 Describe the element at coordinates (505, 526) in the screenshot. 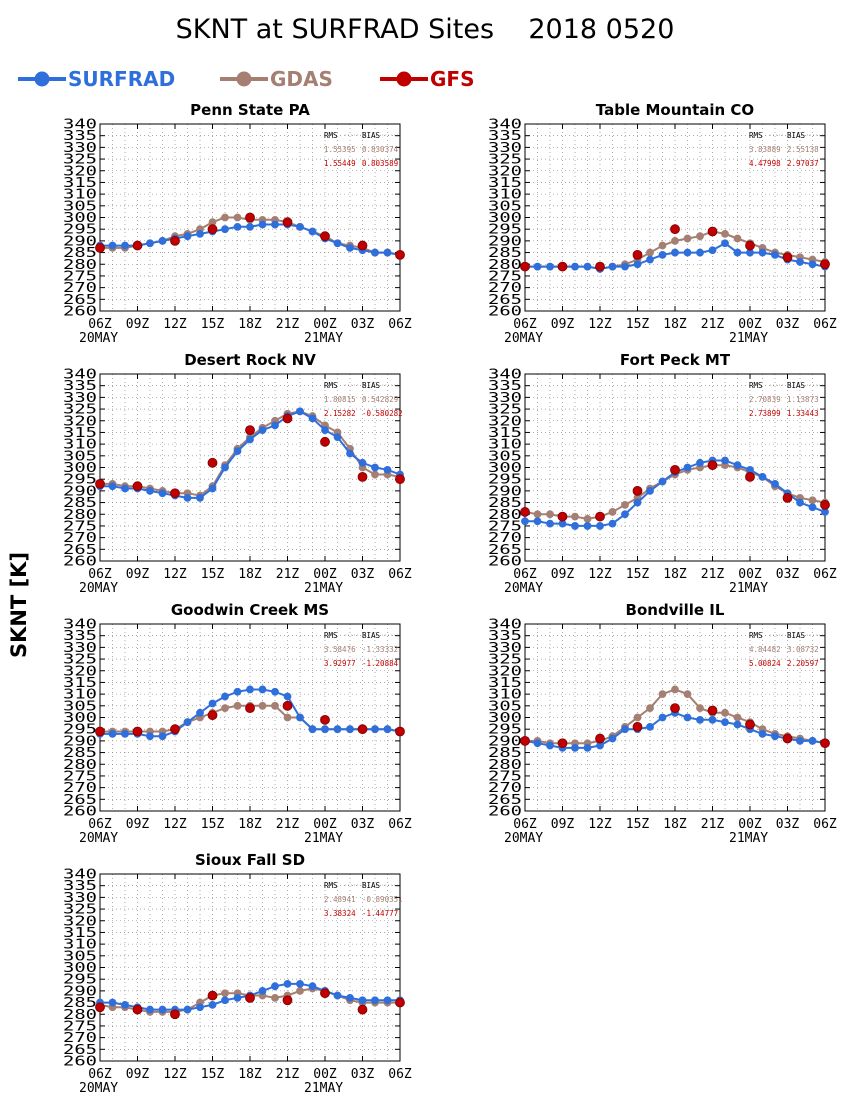

I see `y-tick-label: 275` at that location.